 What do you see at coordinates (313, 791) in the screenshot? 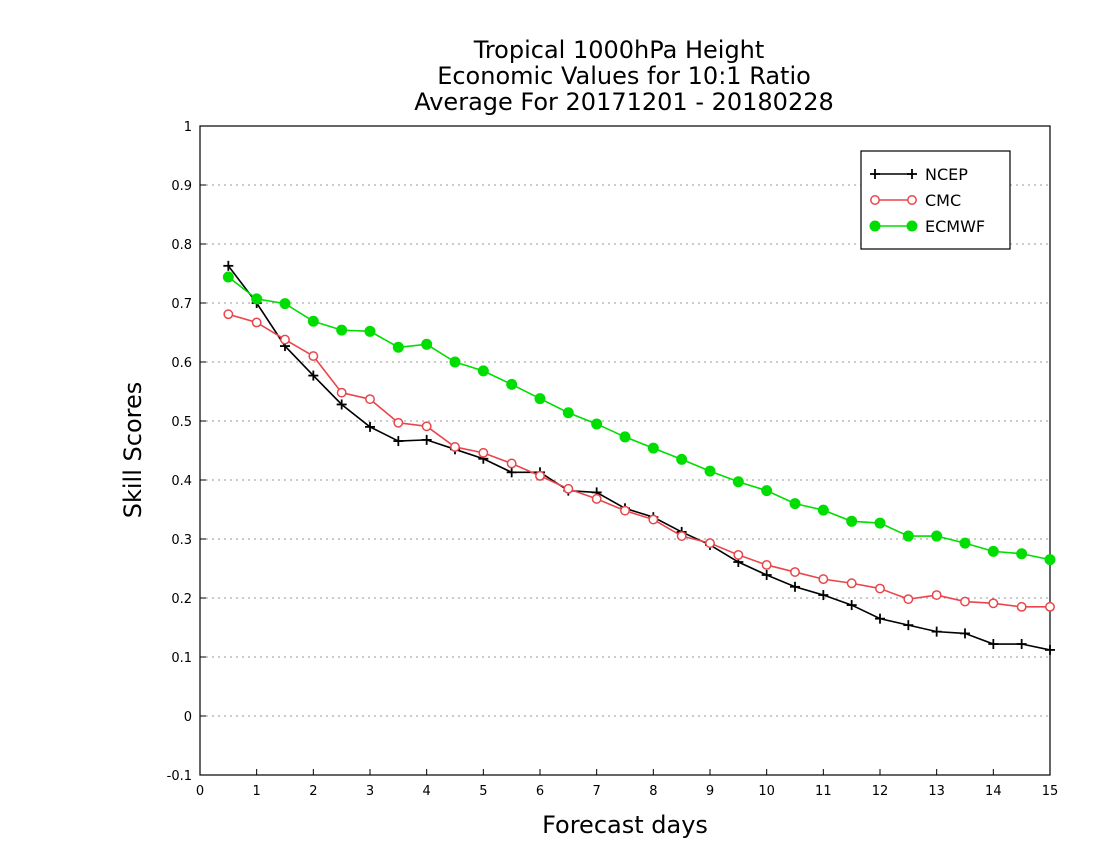
I see `x-tick-label: 2` at bounding box center [313, 791].